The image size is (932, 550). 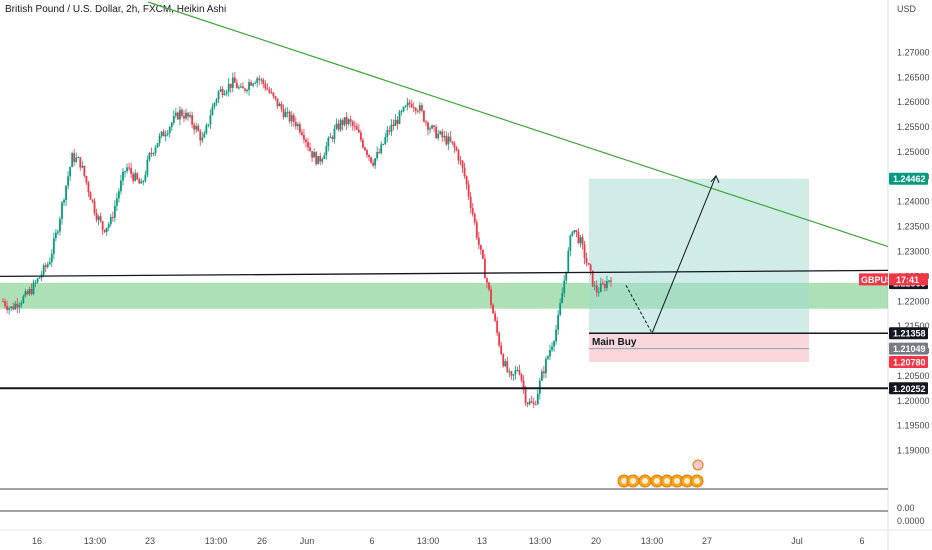 I want to click on price-tag: 1.21358, so click(x=908, y=333).